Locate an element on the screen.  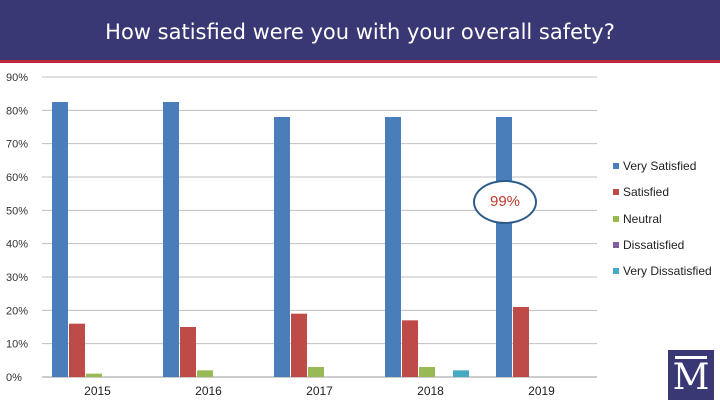
bar-very-satisfied-2016 is located at coordinates (171, 239).